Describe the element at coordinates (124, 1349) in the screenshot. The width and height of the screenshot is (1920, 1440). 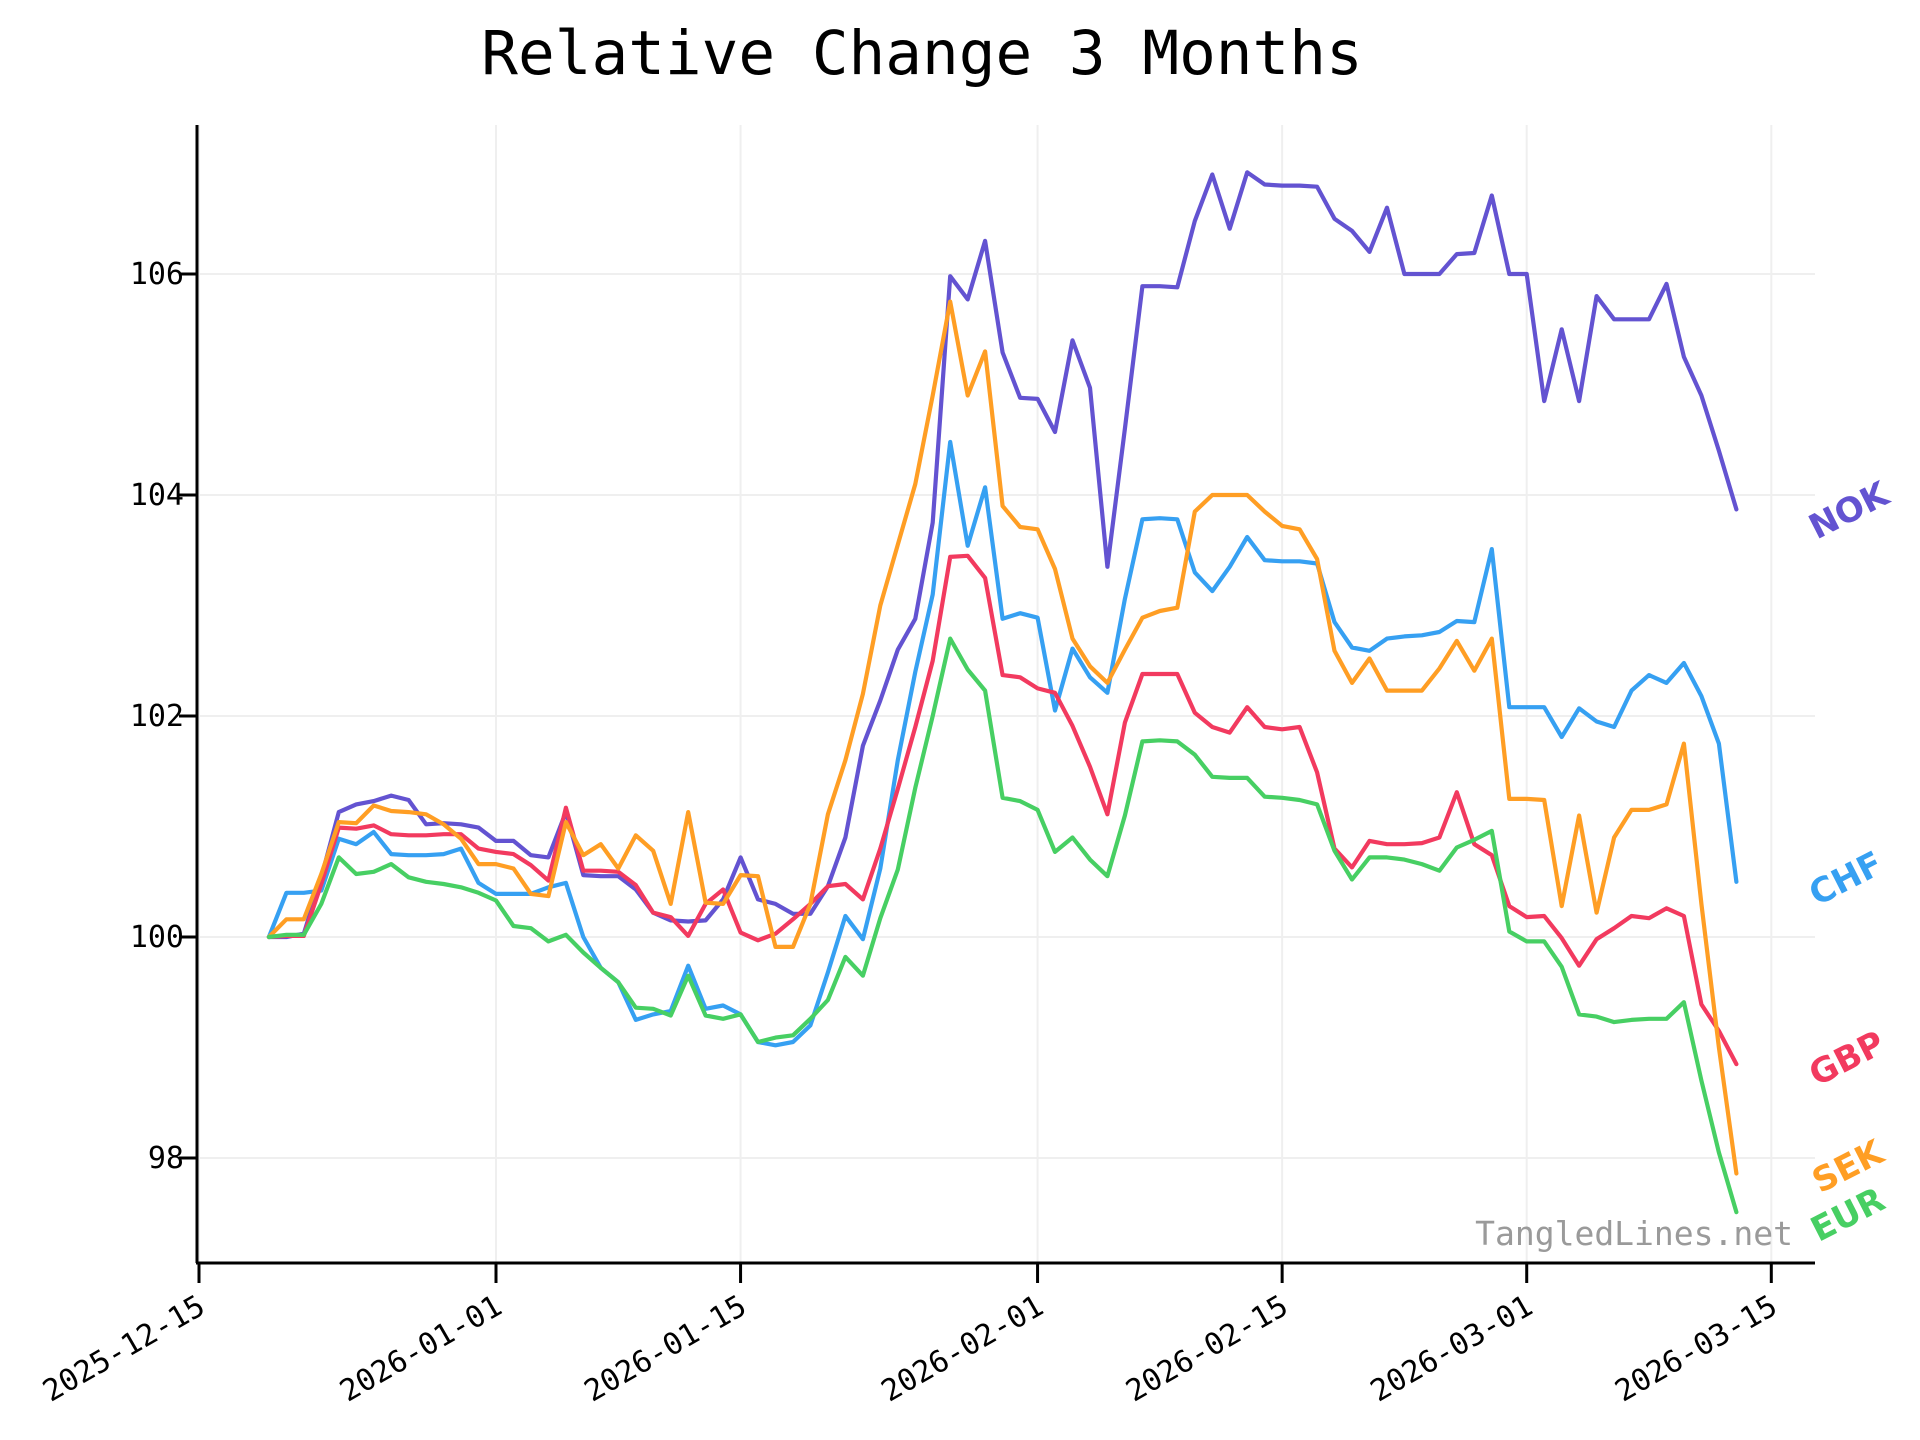
I see `x-tick-label: 2025-12-15` at that location.